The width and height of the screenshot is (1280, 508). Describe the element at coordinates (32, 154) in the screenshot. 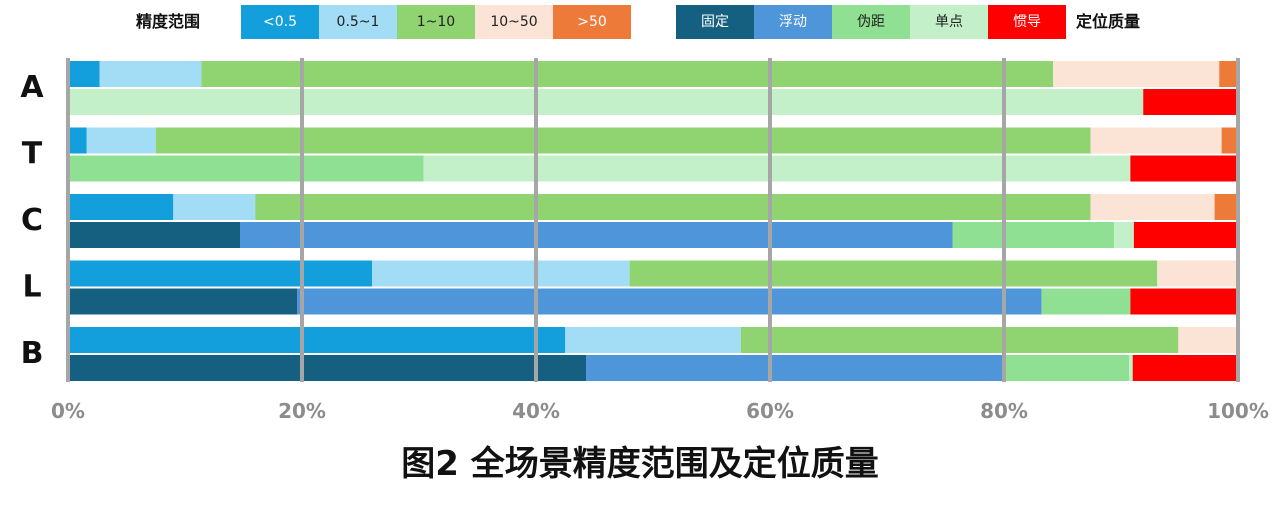

I see `category-label-T: T` at that location.